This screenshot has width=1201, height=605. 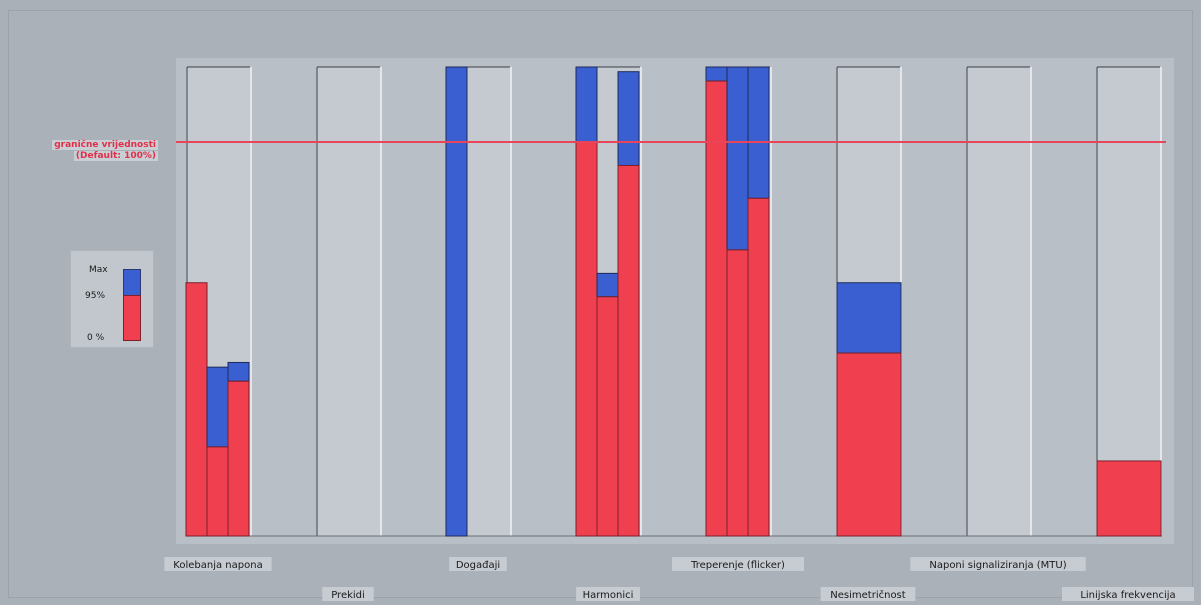 I want to click on limit-label-line-2: (Default: 100%), so click(x=115, y=156).